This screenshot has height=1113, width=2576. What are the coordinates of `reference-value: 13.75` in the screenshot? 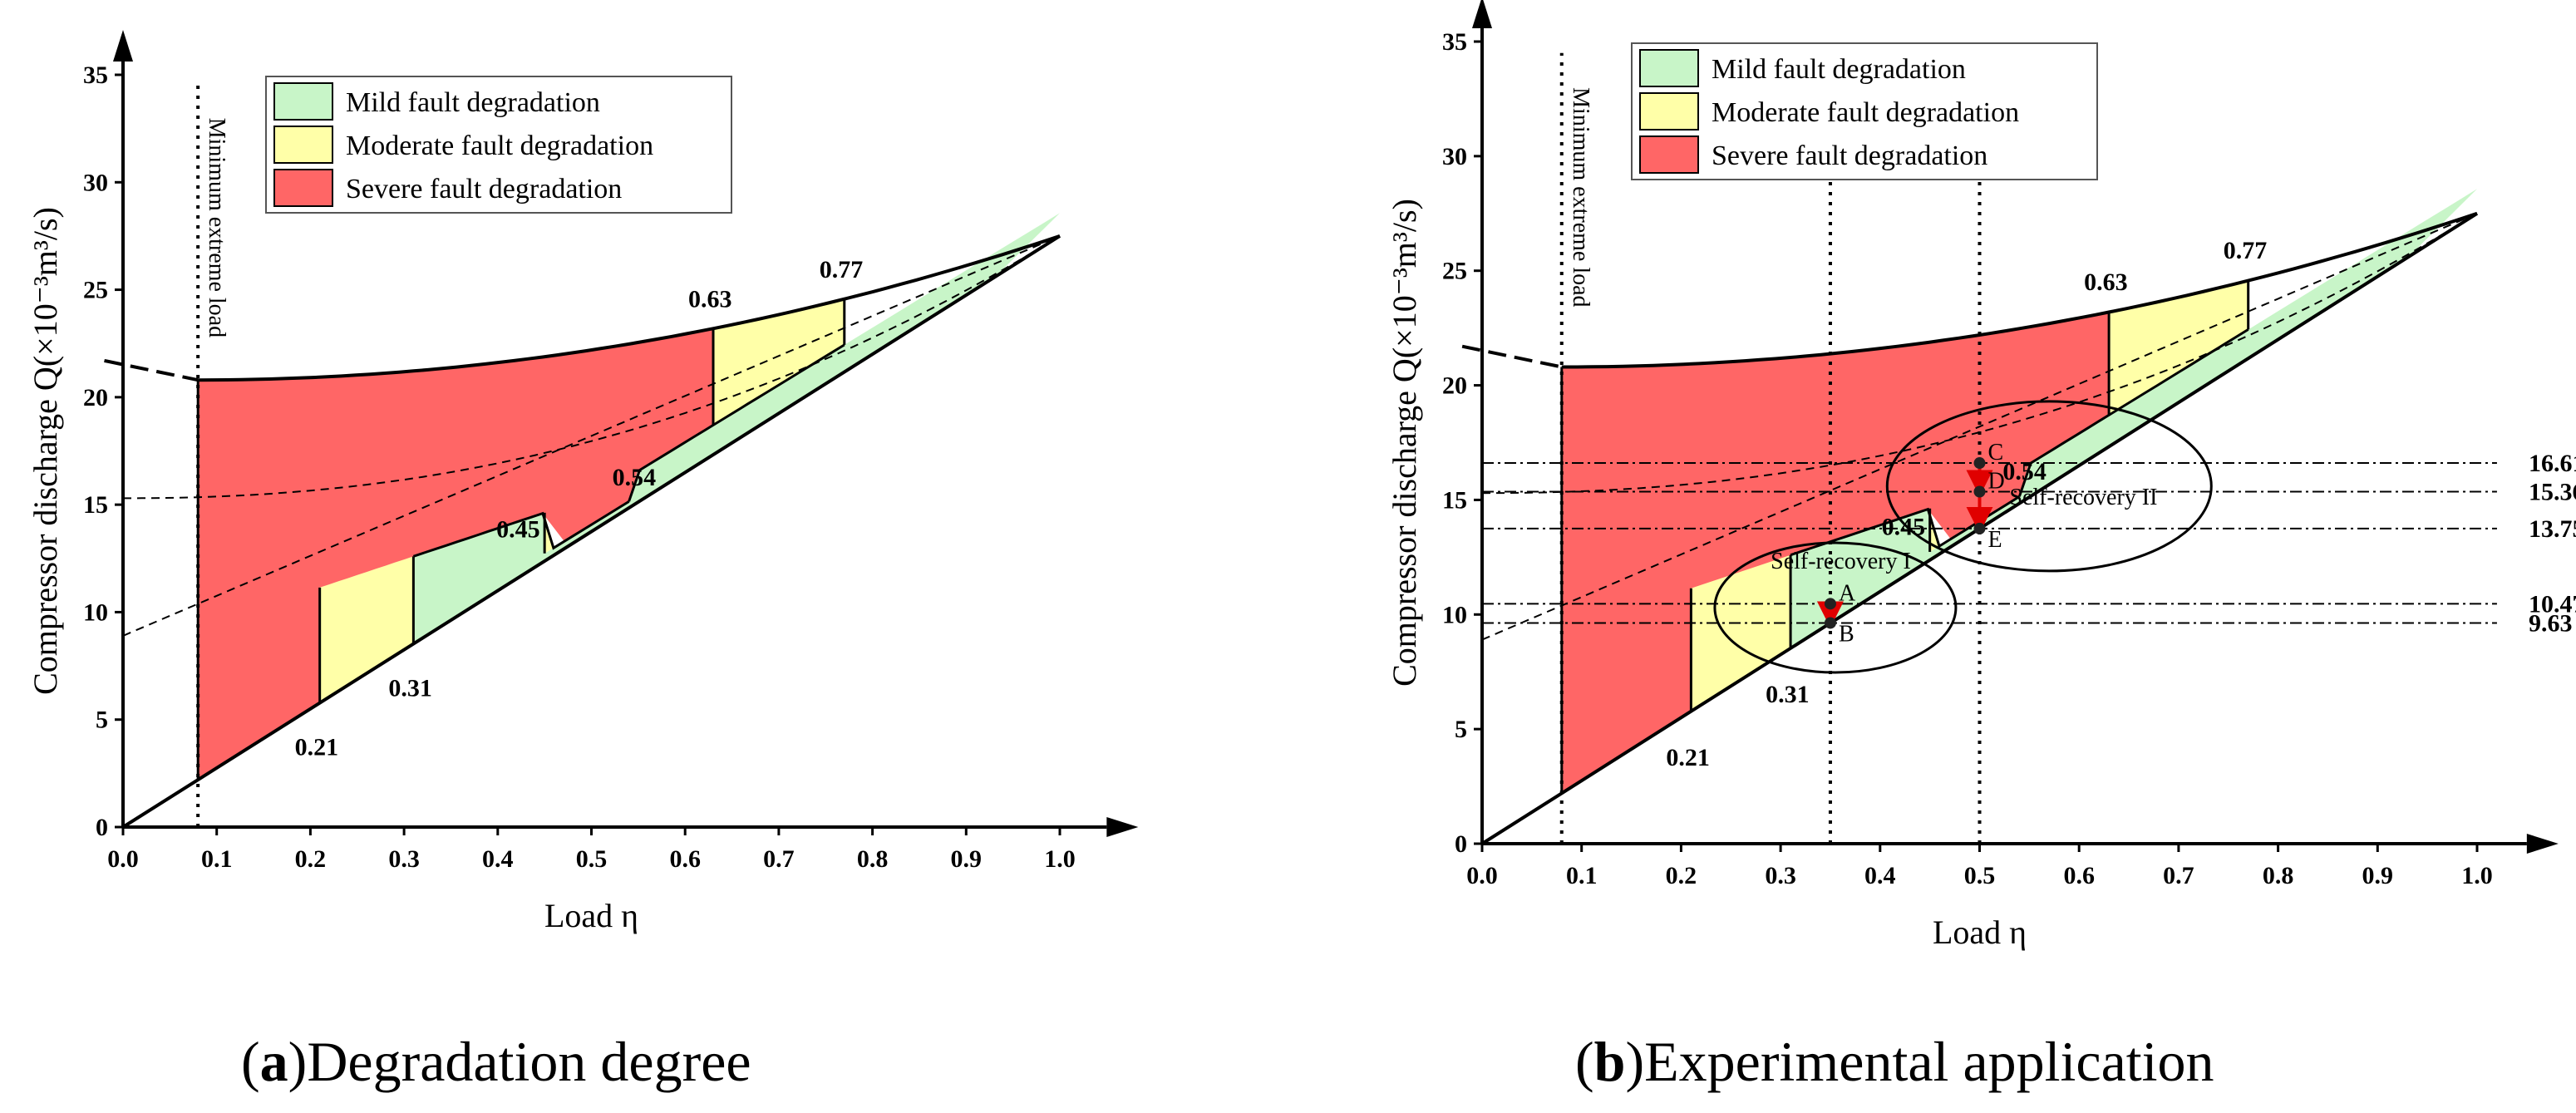 It's located at (2552, 529).